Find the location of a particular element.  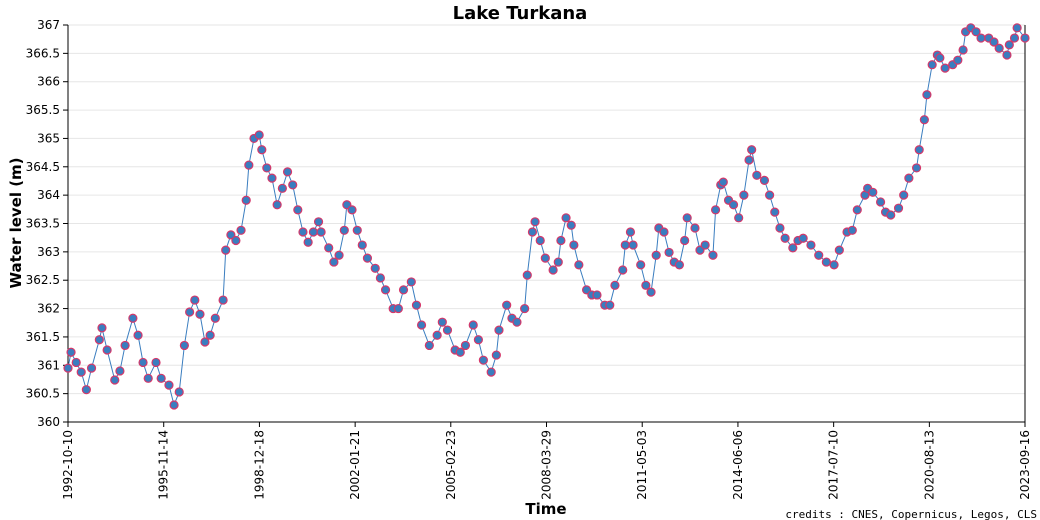

credits: credits : CNES, Copernicus, Legos, CLS is located at coordinates (911, 514).